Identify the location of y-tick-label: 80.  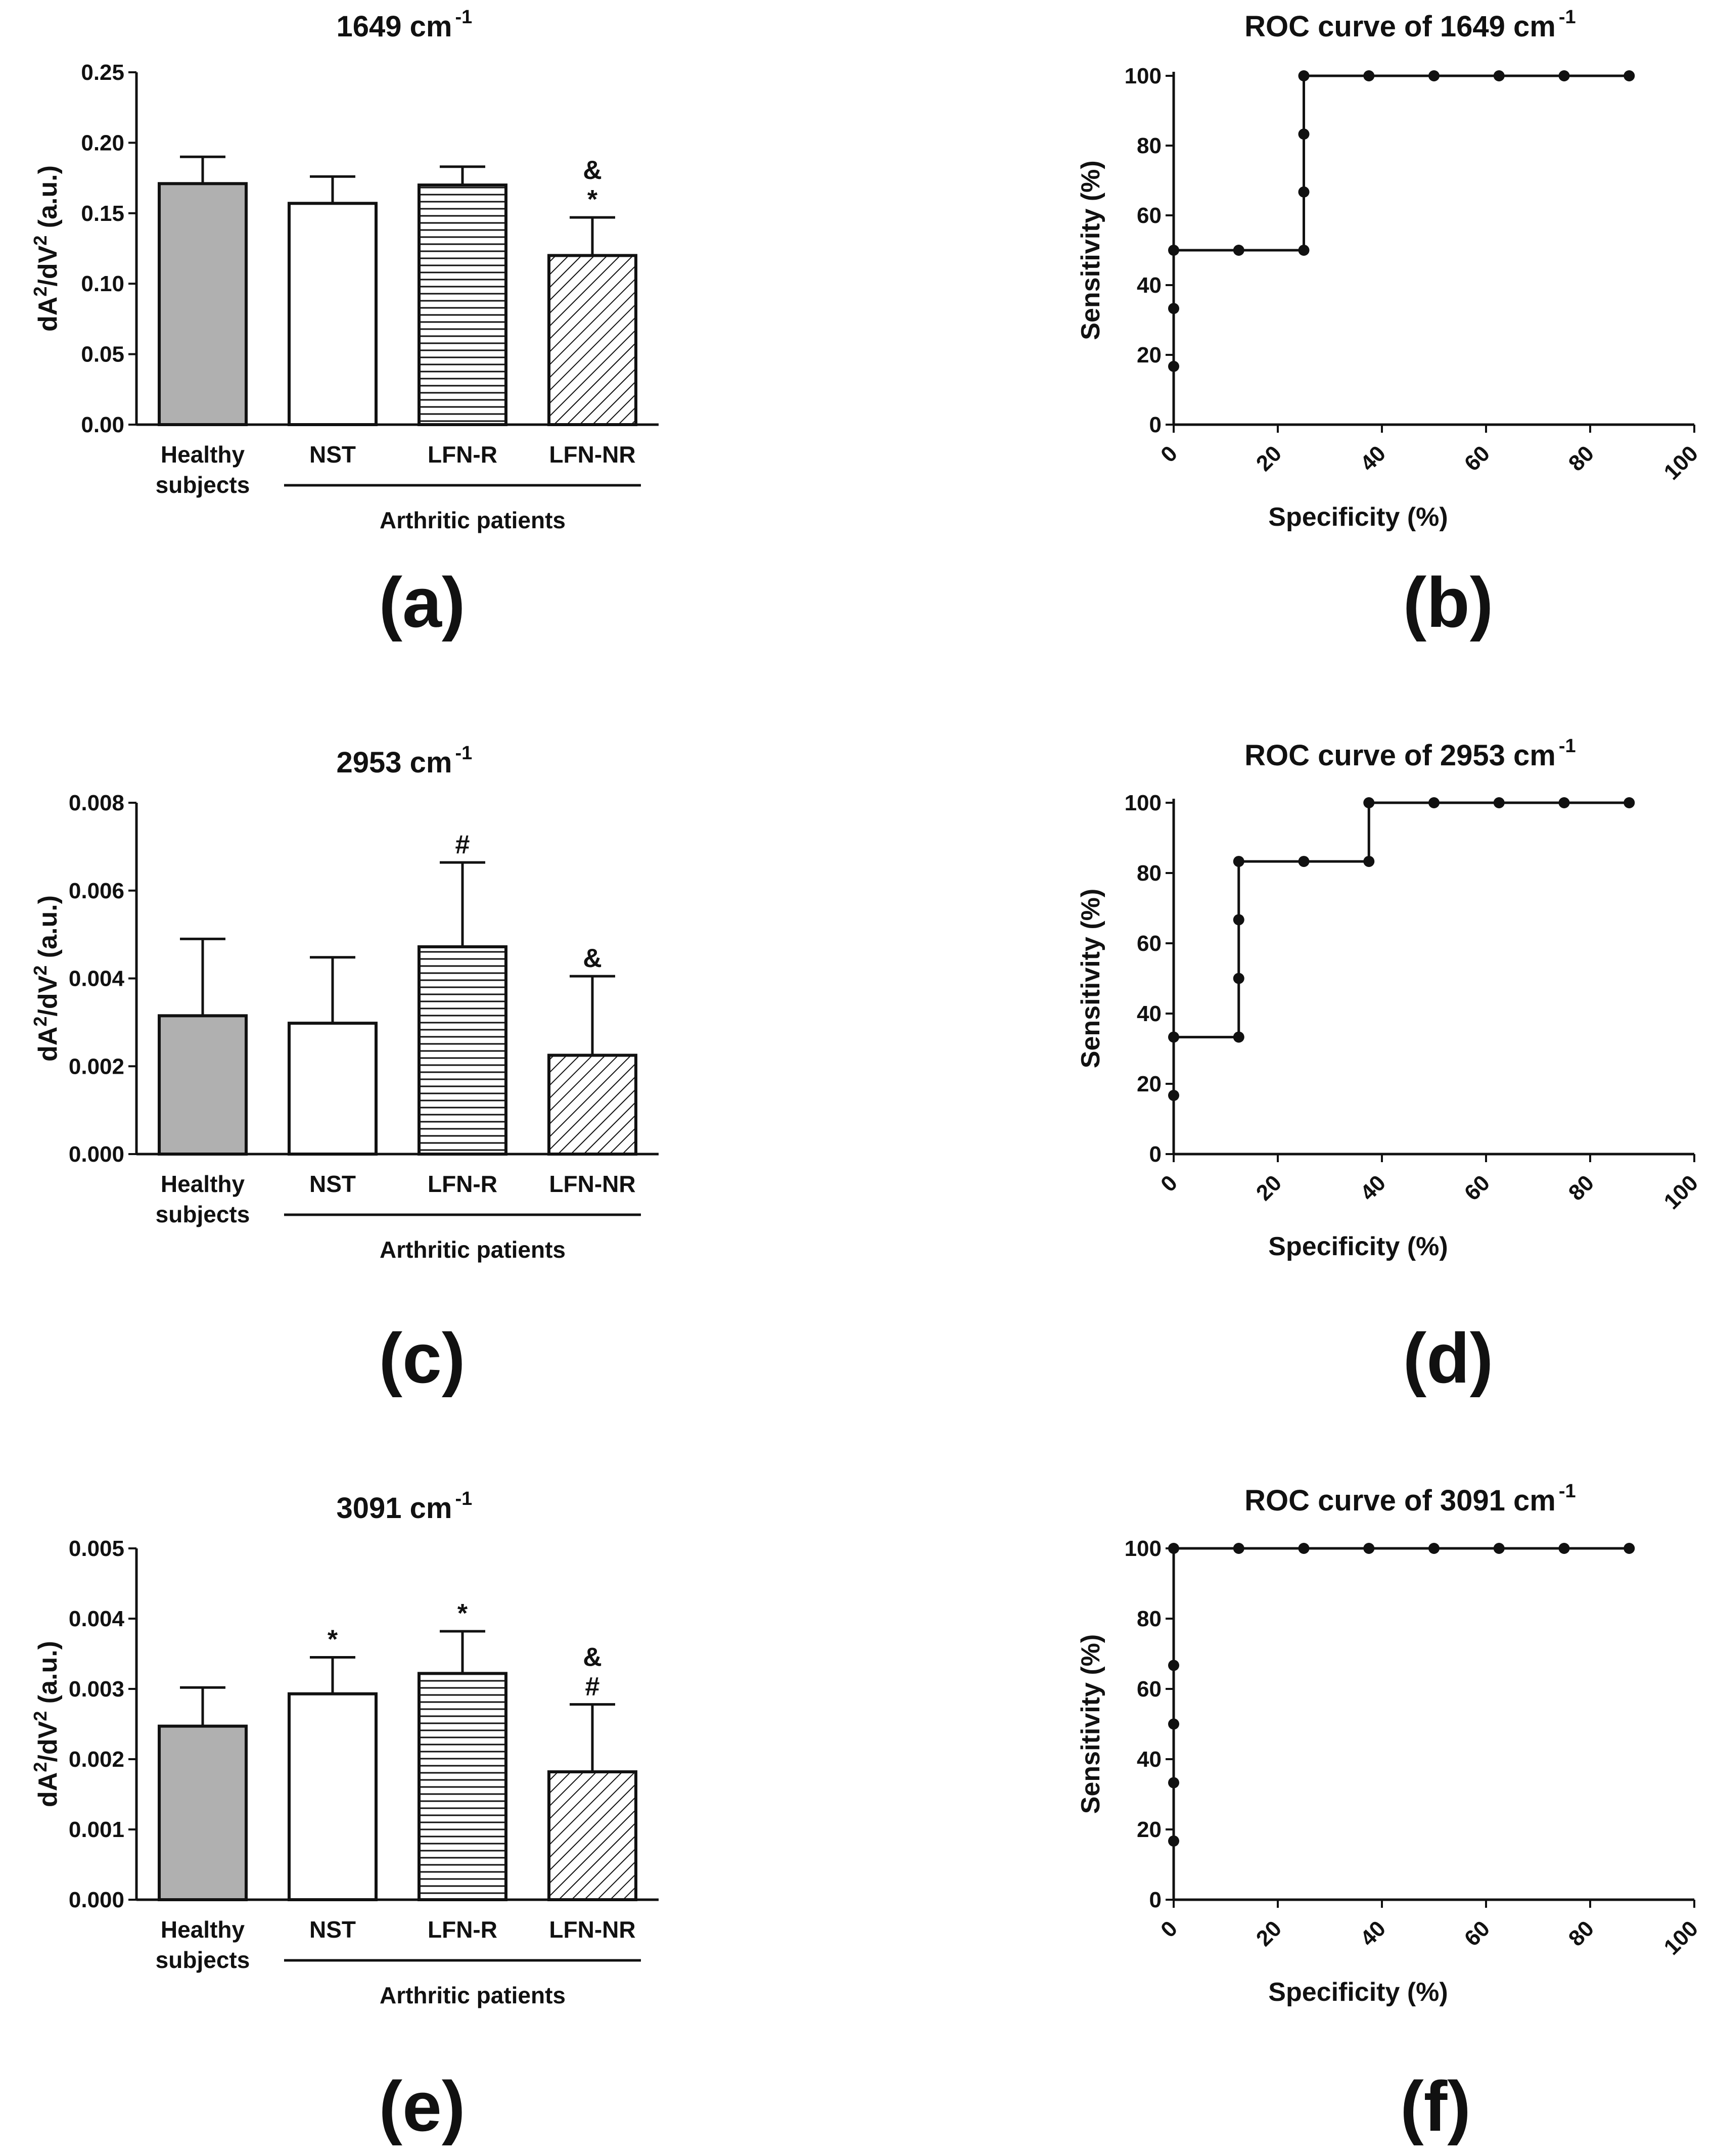
(1149, 145).